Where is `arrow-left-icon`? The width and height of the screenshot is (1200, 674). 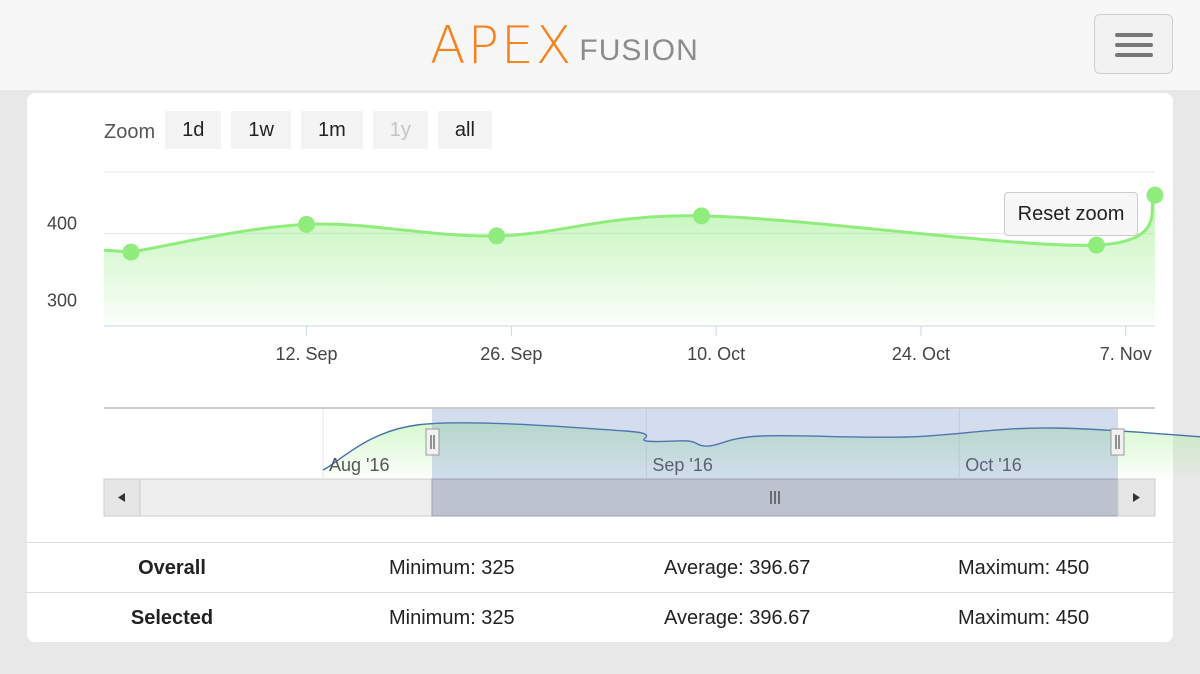 arrow-left-icon is located at coordinates (121, 497).